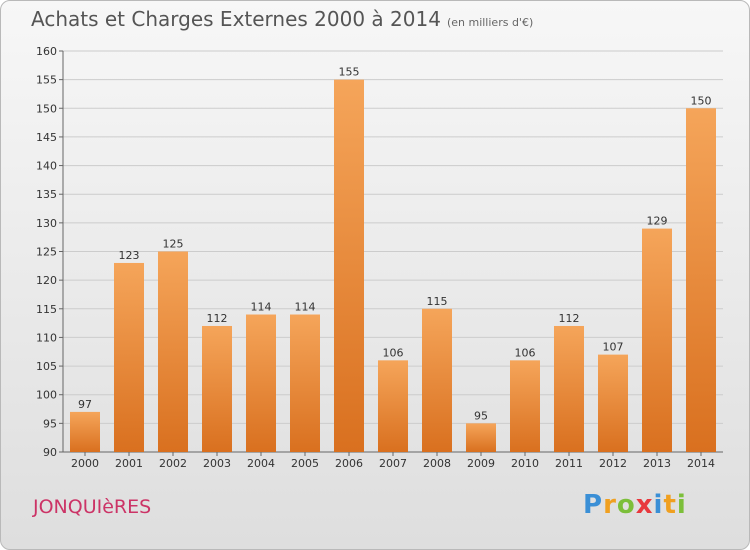 The width and height of the screenshot is (750, 550). I want to click on x-tick-label: 2009, so click(481, 463).